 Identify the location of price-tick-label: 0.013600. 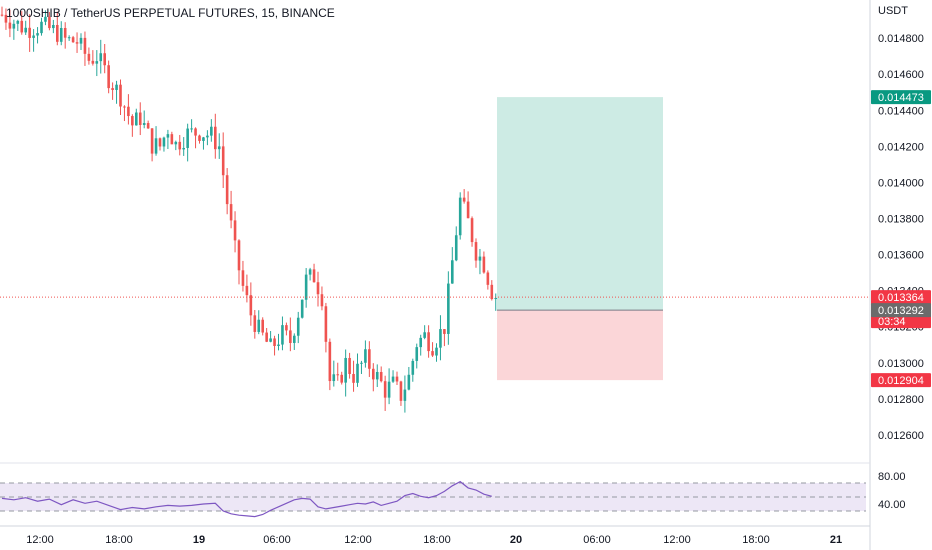
(901, 256).